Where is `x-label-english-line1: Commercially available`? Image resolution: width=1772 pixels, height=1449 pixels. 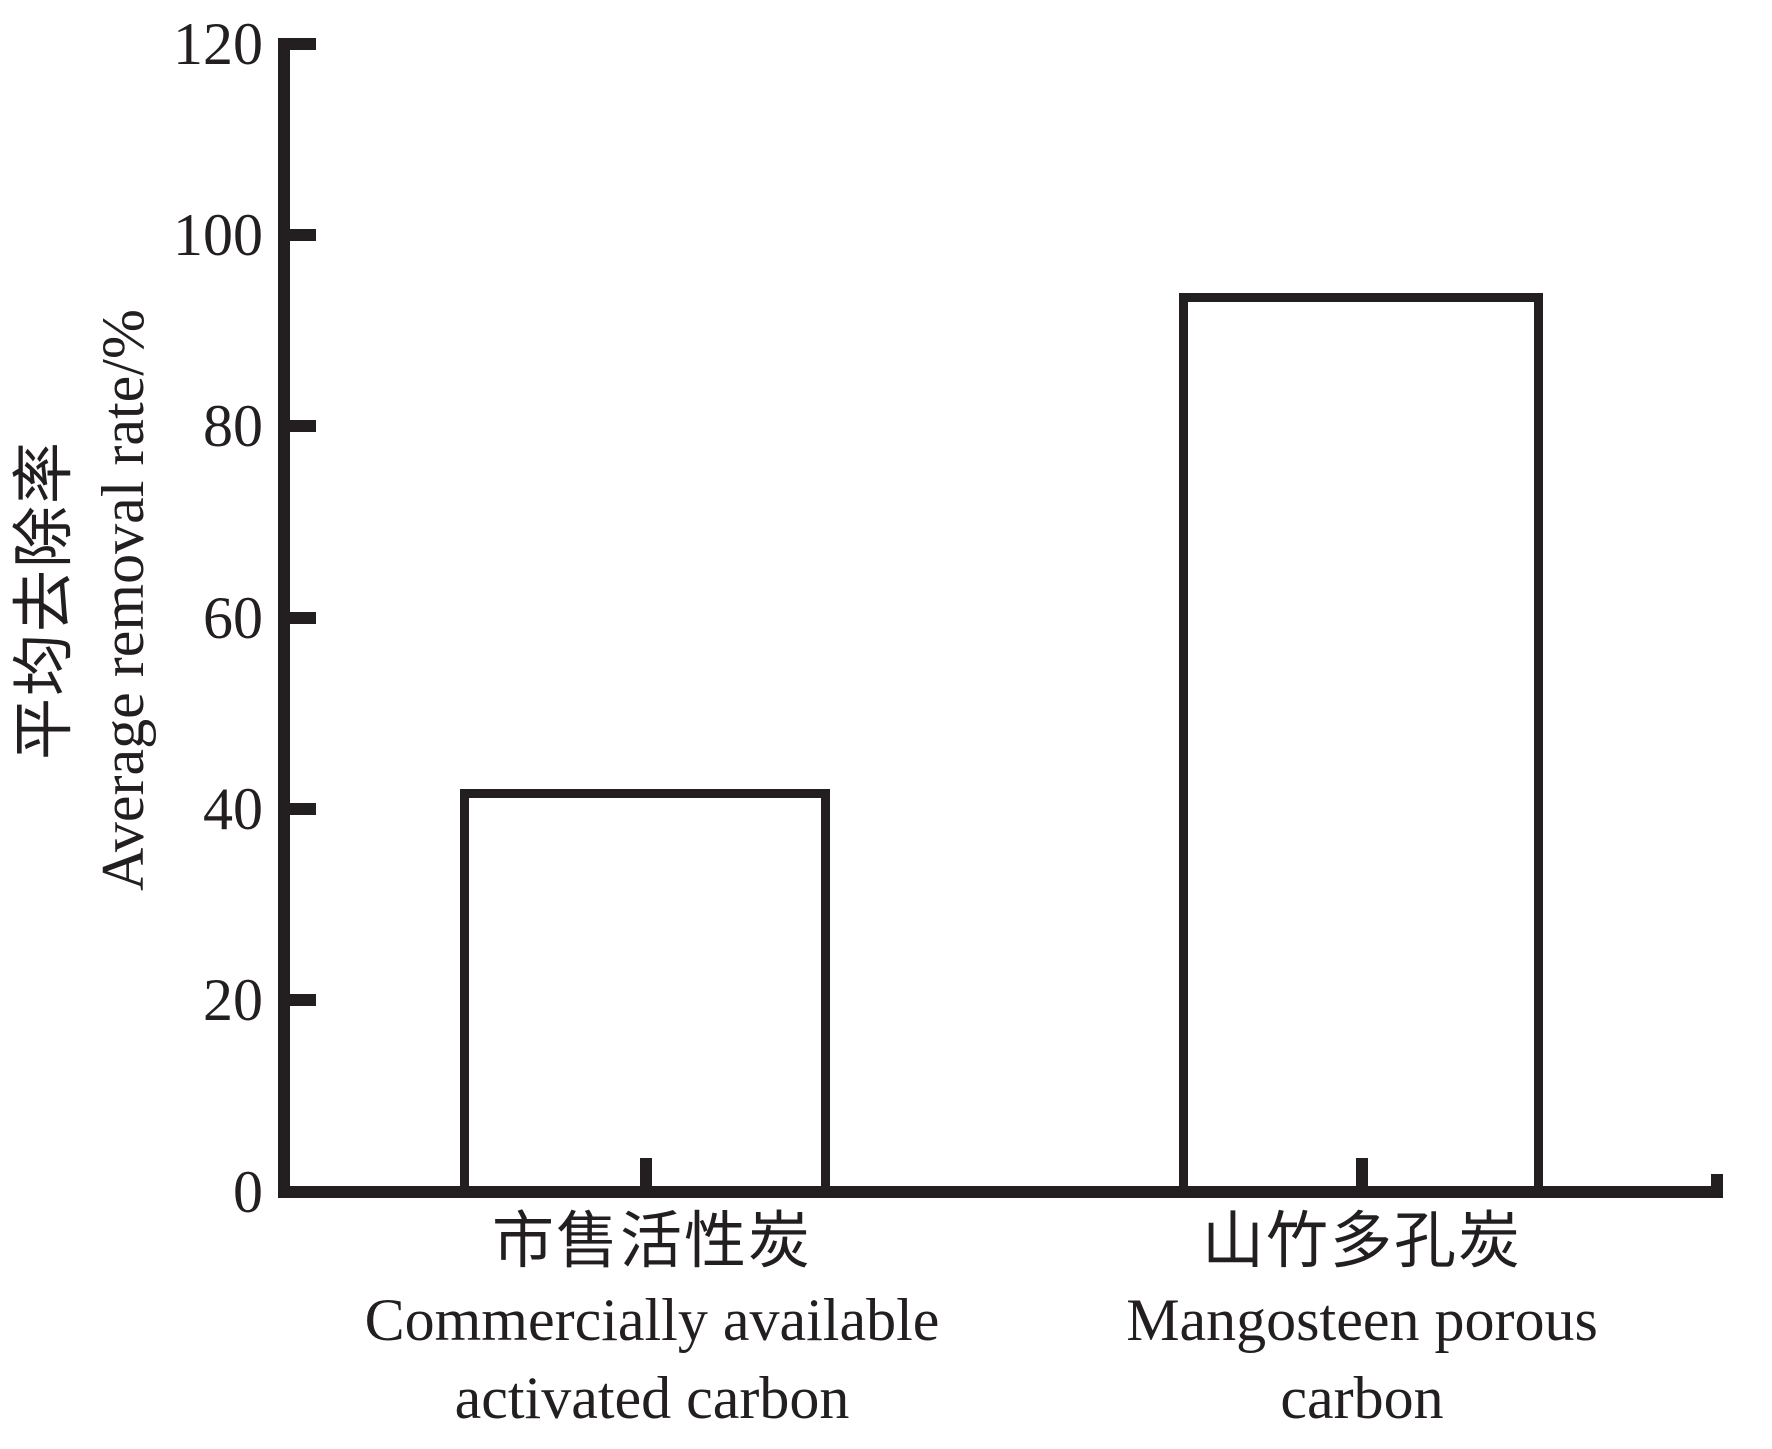 x-label-english-line1: Commercially available is located at coordinates (652, 1320).